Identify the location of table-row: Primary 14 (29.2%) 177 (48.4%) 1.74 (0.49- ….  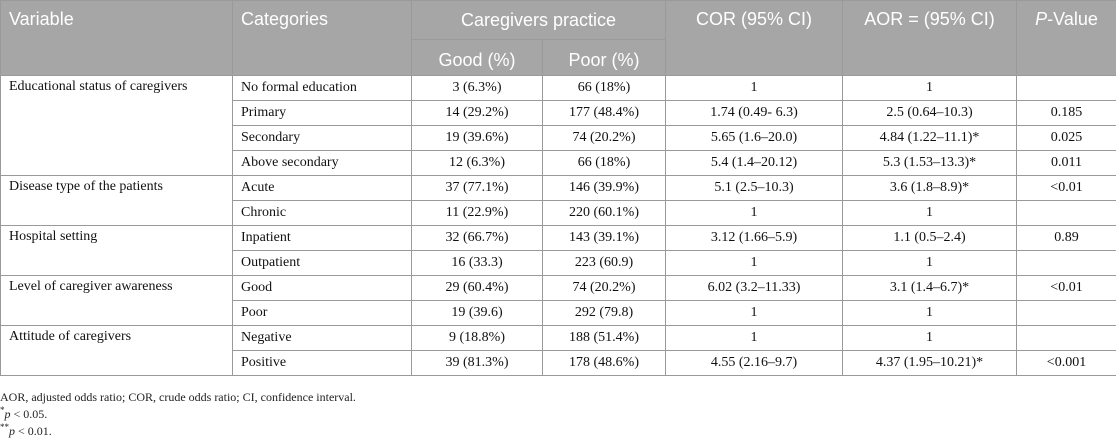
(558, 113).